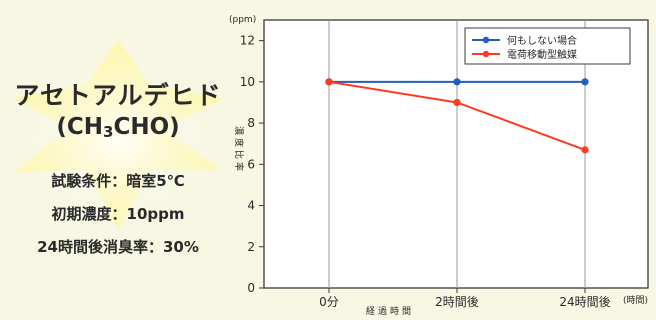 The height and width of the screenshot is (320, 656). I want to click on y-axis: 0 2 4 6 8 10 12, so click(252, 164).